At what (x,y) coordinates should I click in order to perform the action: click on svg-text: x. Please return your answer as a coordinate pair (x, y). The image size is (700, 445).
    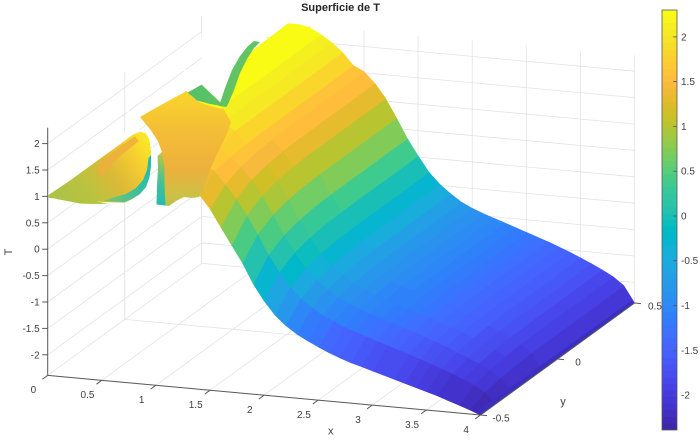
    Looking at the image, I should click on (331, 432).